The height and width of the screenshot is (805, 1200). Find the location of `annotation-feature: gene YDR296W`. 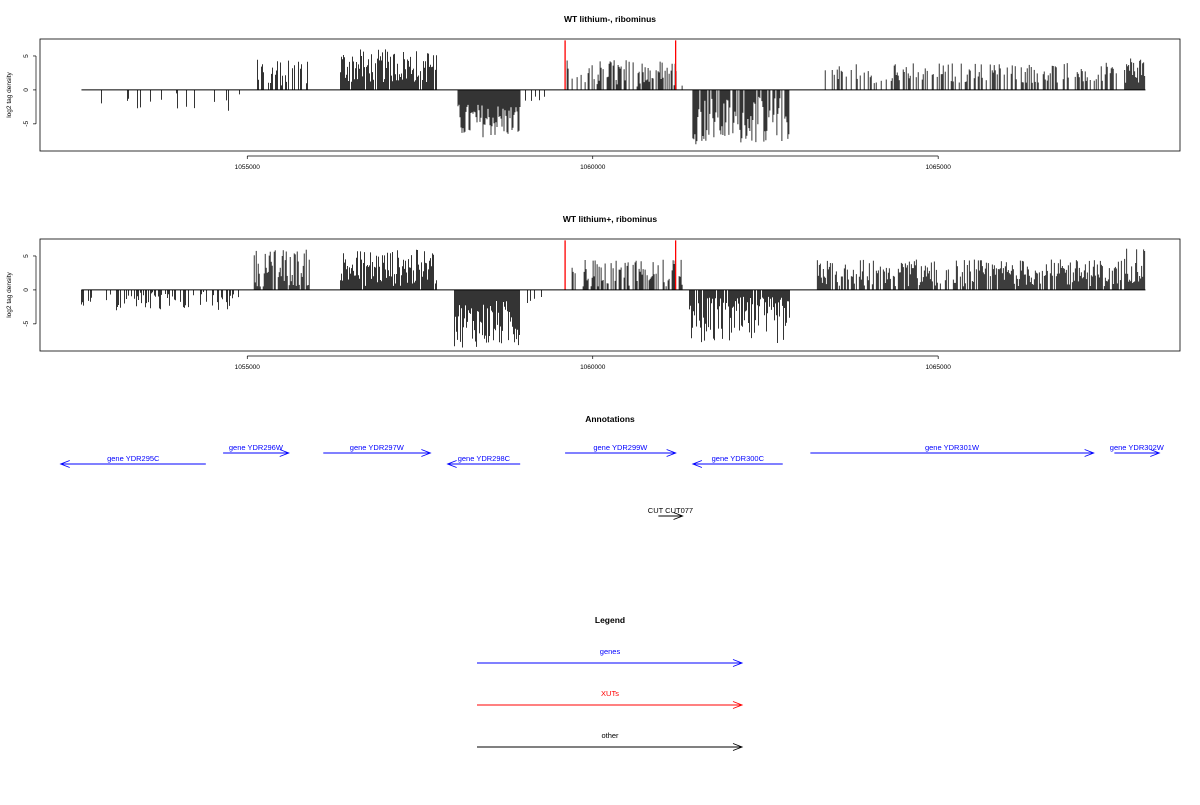

annotation-feature: gene YDR296W is located at coordinates (256, 450).